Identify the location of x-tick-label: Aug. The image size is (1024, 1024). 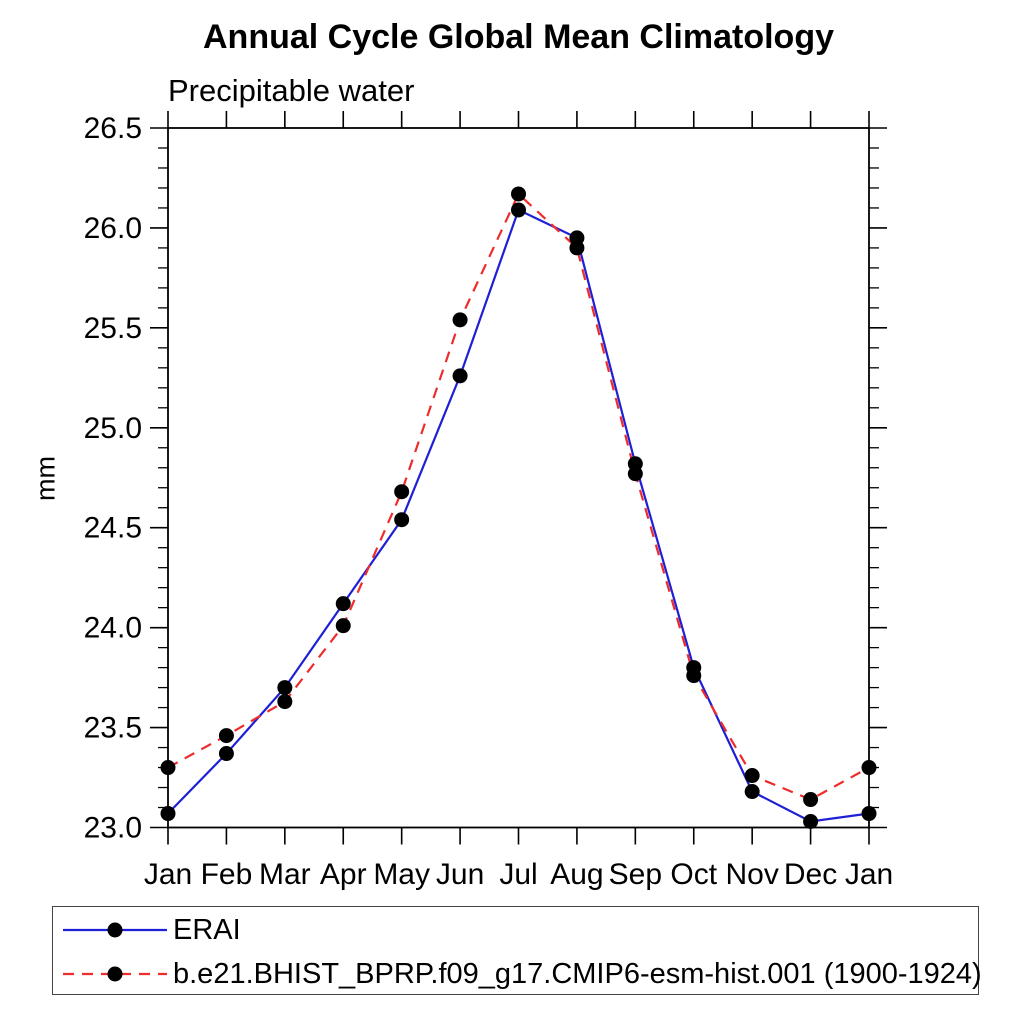
(576, 874).